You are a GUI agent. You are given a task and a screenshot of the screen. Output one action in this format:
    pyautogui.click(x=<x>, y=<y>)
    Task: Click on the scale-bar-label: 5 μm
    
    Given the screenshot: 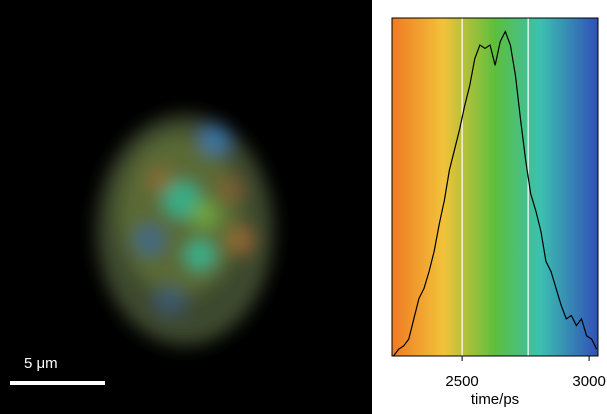 What is the action you would take?
    pyautogui.click(x=41, y=363)
    